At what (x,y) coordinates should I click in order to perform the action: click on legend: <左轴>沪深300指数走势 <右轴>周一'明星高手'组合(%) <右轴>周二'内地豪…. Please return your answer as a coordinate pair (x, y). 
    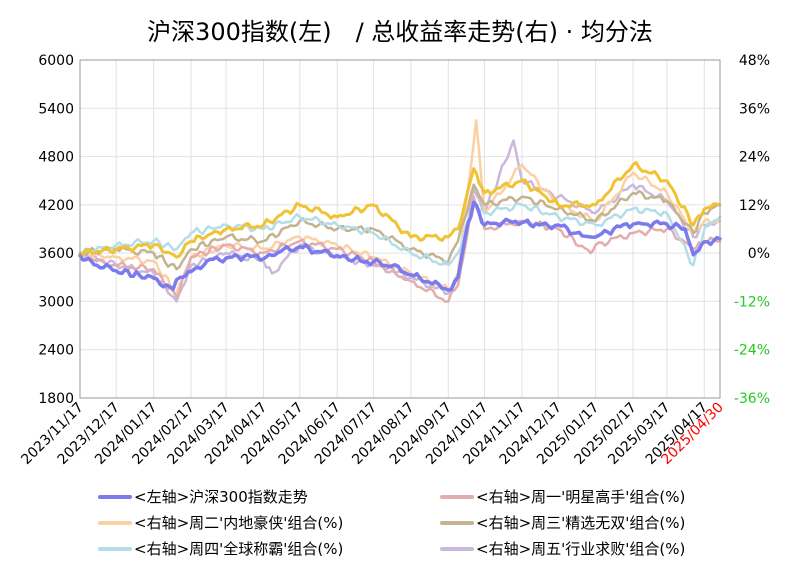
    Looking at the image, I should click on (391, 523).